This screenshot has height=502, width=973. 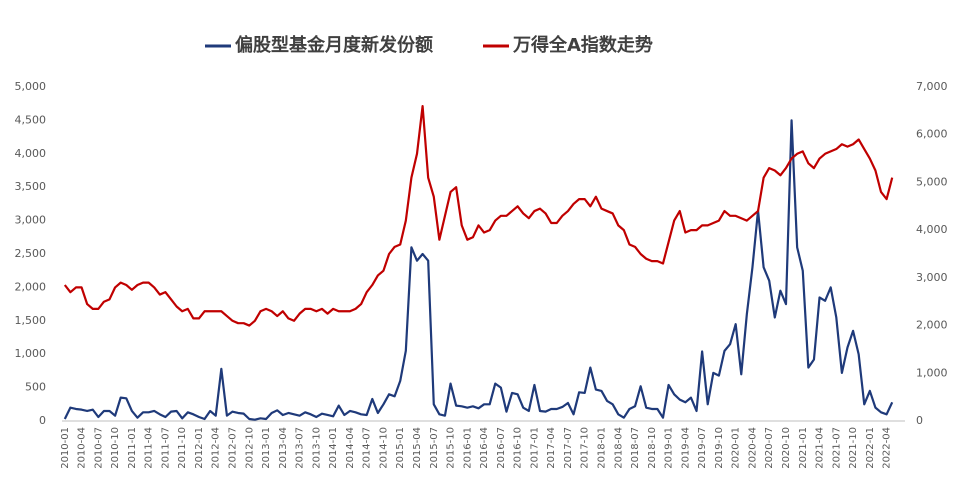 What do you see at coordinates (518, 448) in the screenshot?
I see `x-tick-label: 2016-10` at bounding box center [518, 448].